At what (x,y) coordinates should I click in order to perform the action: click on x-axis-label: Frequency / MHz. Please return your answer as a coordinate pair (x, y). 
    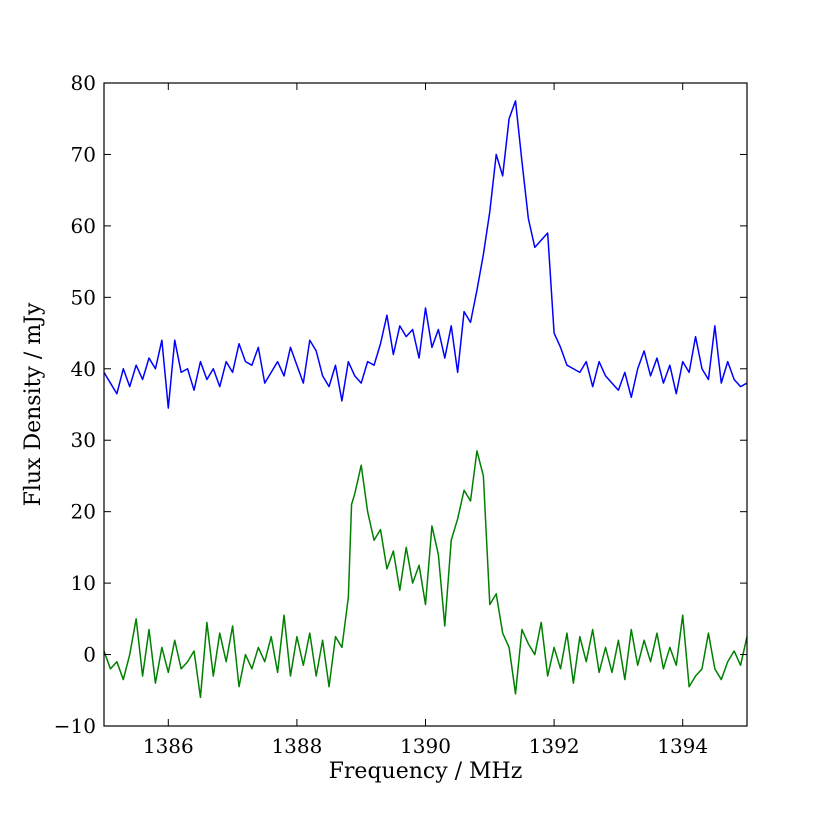
    Looking at the image, I should click on (426, 771).